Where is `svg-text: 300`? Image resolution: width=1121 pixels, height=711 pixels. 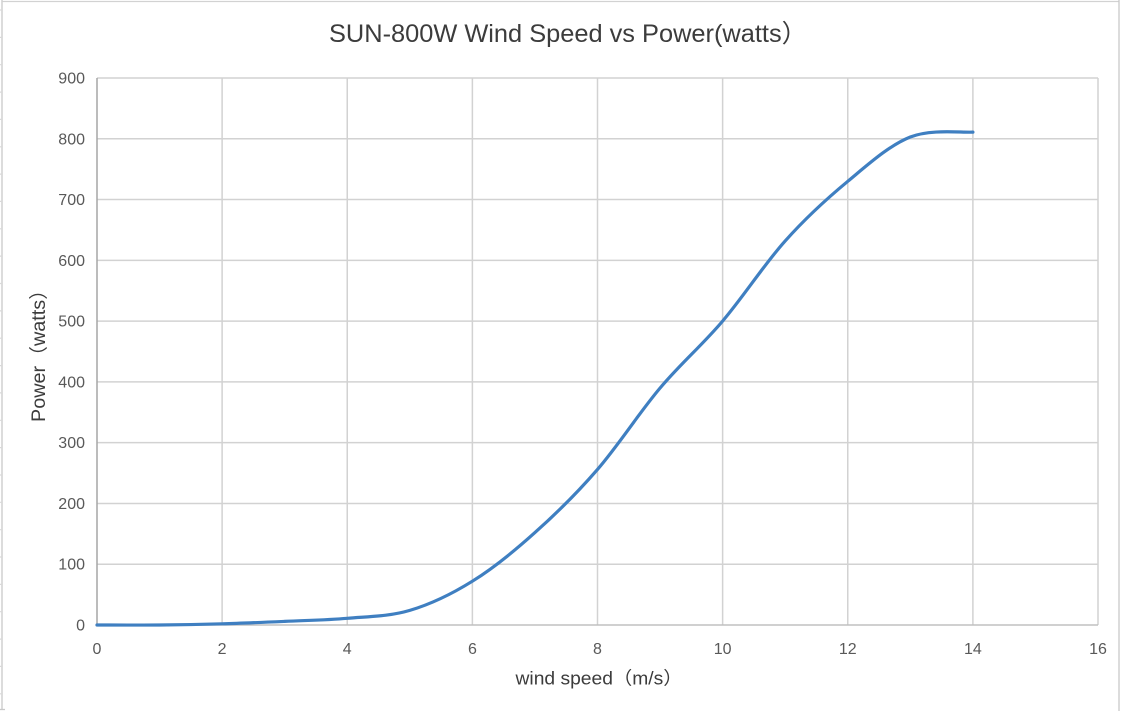
svg-text: 300 is located at coordinates (71, 443).